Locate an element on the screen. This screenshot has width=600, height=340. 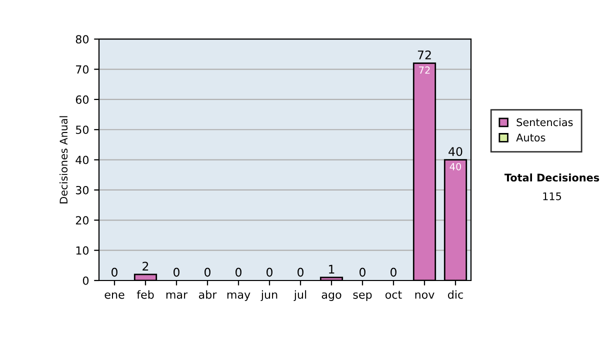
total-label: 40 is located at coordinates (455, 151).